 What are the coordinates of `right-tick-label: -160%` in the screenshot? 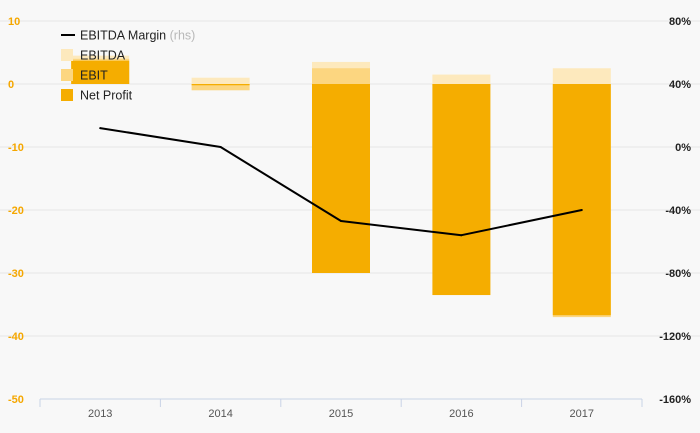 It's located at (675, 400).